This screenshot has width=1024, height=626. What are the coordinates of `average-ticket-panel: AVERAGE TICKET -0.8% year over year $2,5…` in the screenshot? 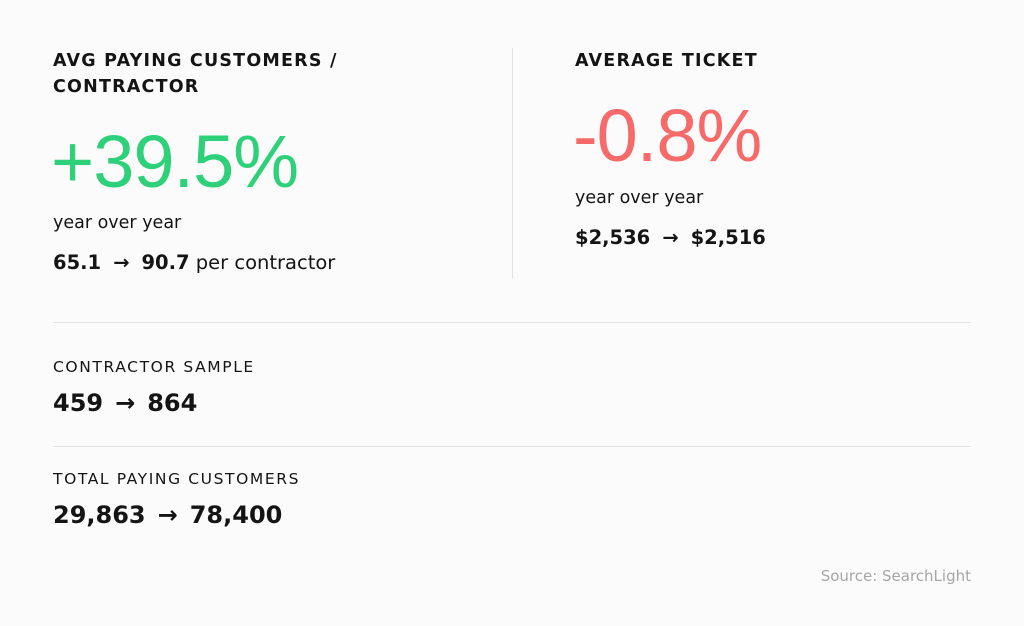 It's located at (774, 148).